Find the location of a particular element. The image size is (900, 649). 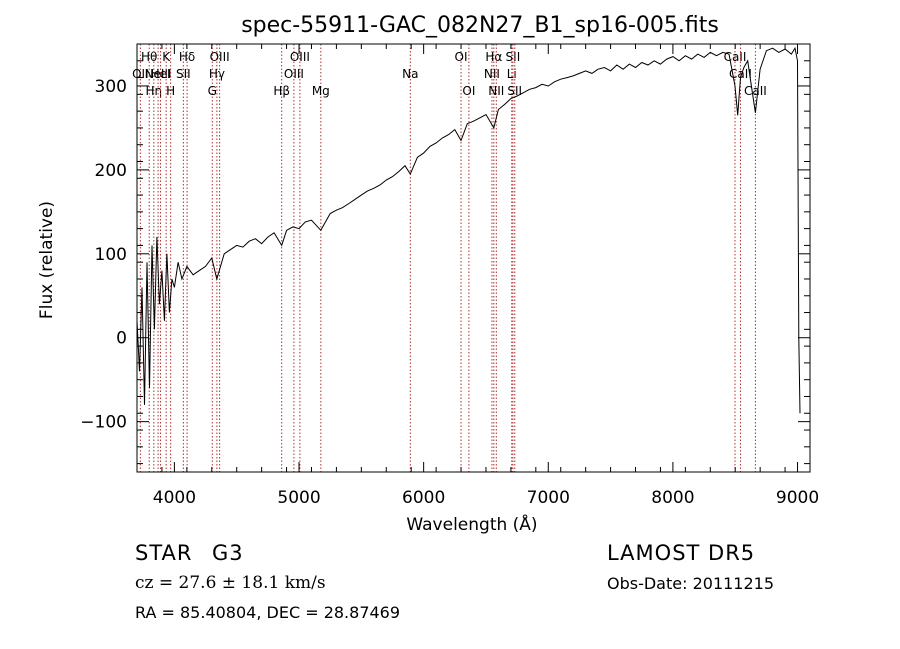

object-type: STAR is located at coordinates (164, 553).